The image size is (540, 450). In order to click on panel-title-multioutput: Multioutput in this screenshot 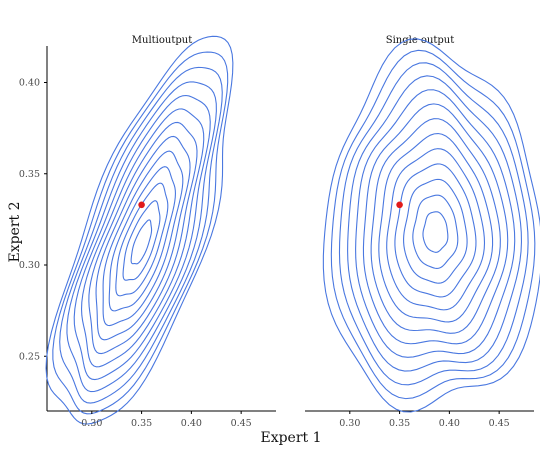, I will do `click(162, 40)`.